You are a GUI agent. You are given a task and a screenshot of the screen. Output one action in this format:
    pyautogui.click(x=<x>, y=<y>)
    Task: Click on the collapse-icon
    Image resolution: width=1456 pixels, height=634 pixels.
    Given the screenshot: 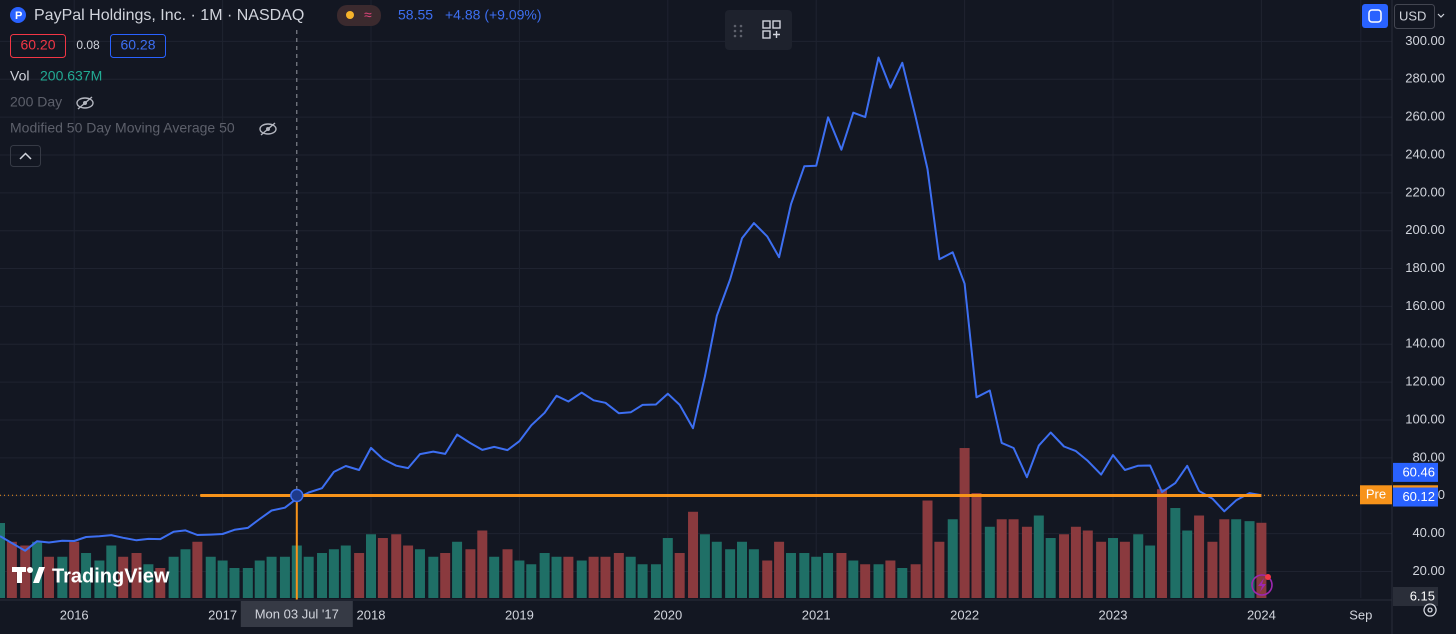 What is the action you would take?
    pyautogui.click(x=25, y=156)
    